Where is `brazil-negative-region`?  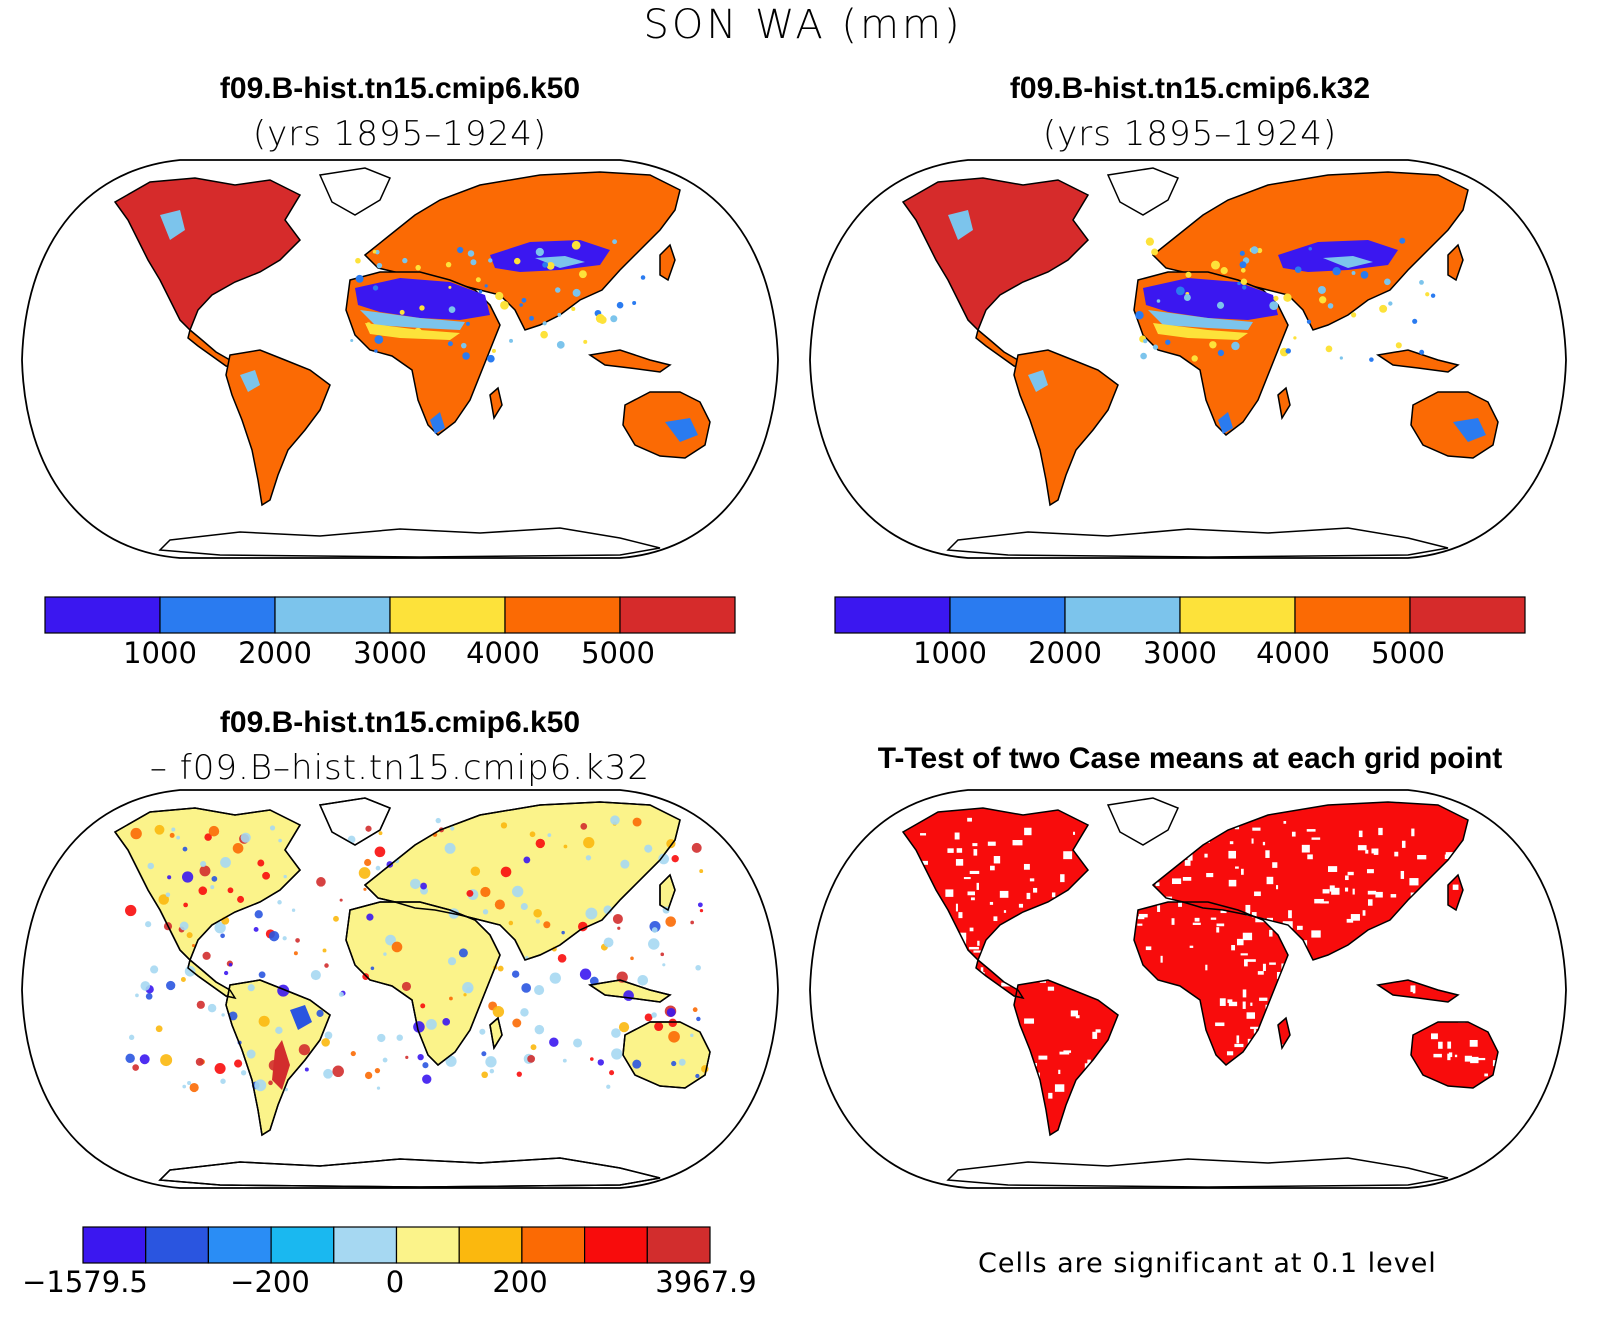
brazil-negative-region is located at coordinates (301, 1017).